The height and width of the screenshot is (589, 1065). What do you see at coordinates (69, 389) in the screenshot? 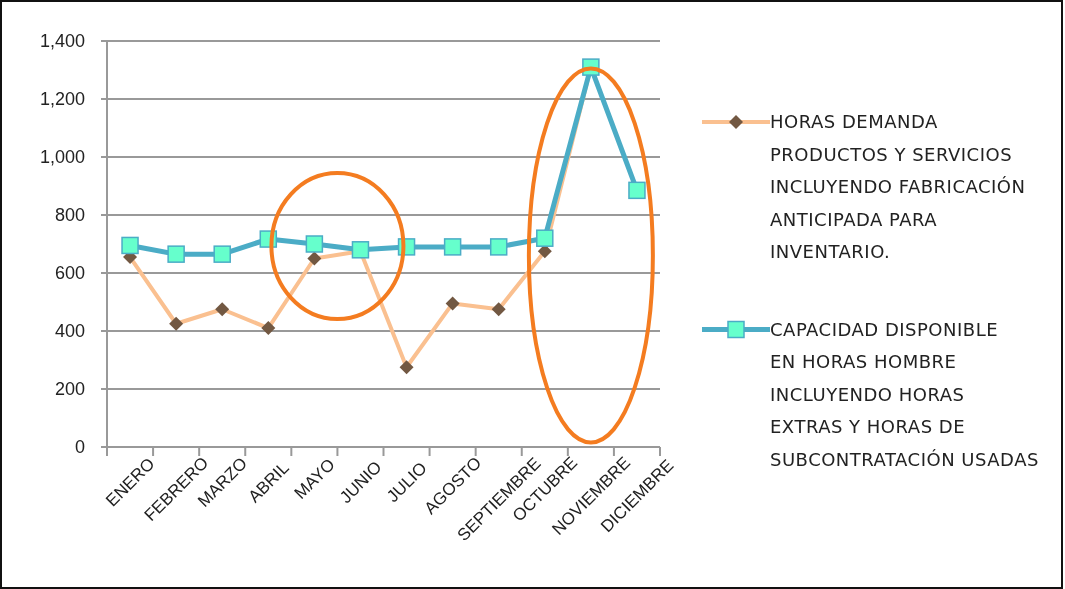
I see `y-tick-label: 200` at bounding box center [69, 389].